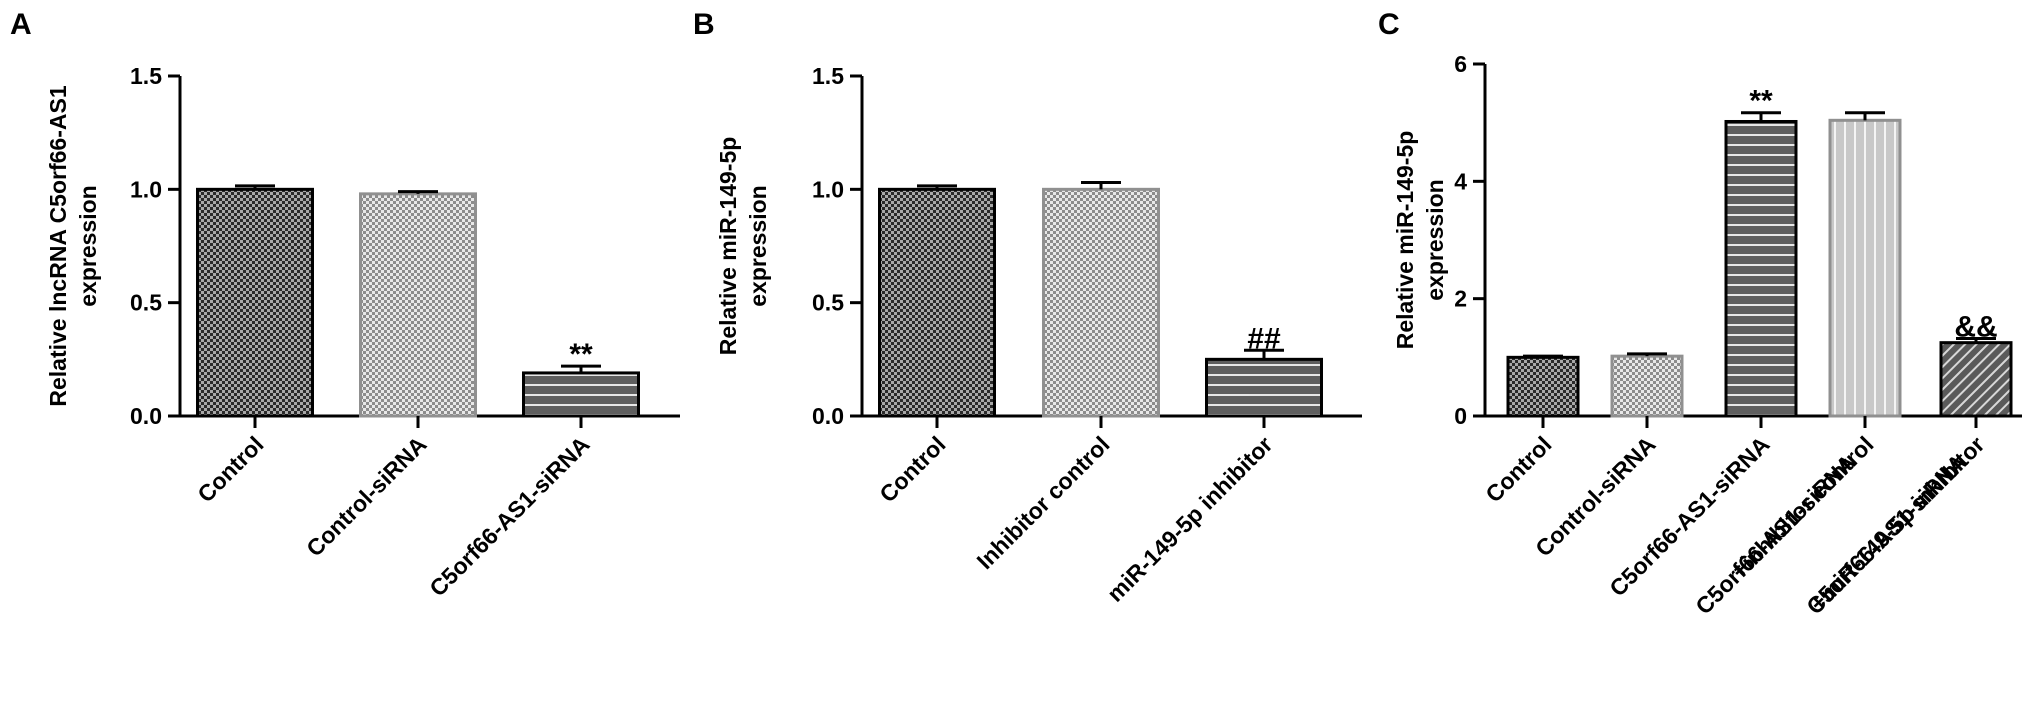 Image resolution: width=2031 pixels, height=702 pixels. I want to click on y-tick-label: 0, so click(1460, 416).